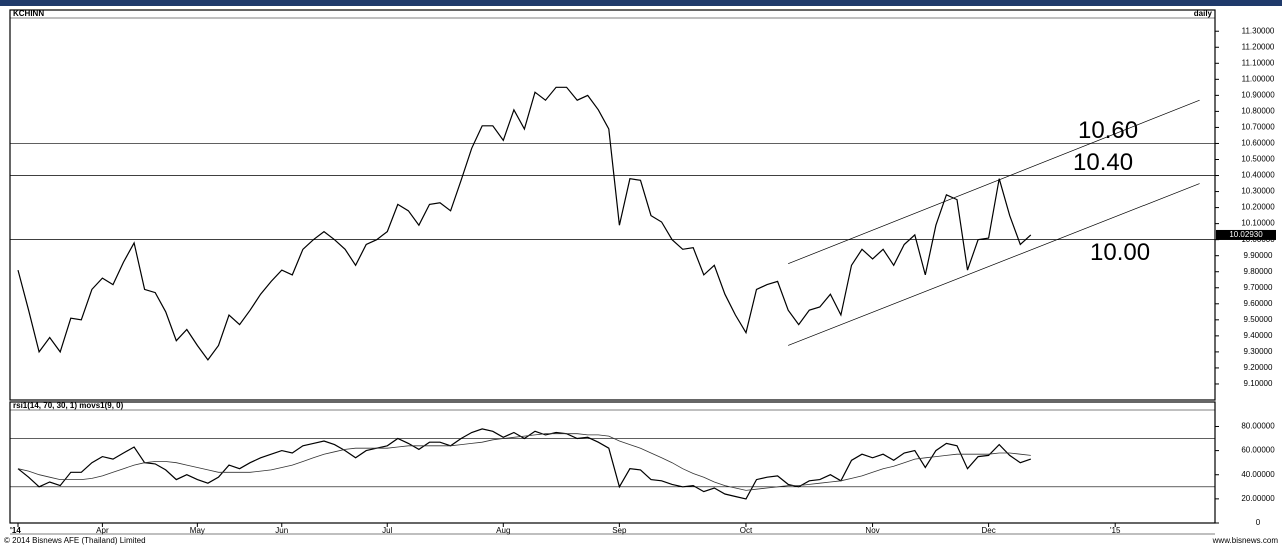  What do you see at coordinates (1258, 351) in the screenshot?
I see `y-tick-label: 9.30000` at bounding box center [1258, 351].